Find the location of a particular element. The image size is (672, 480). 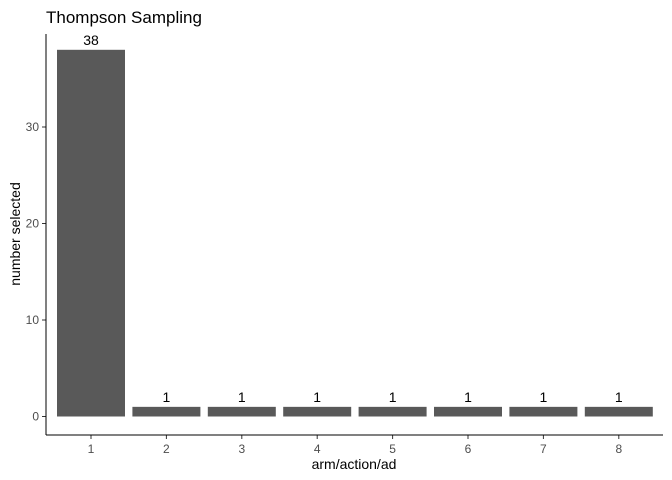

y-axis-title: number selected is located at coordinates (15, 234).